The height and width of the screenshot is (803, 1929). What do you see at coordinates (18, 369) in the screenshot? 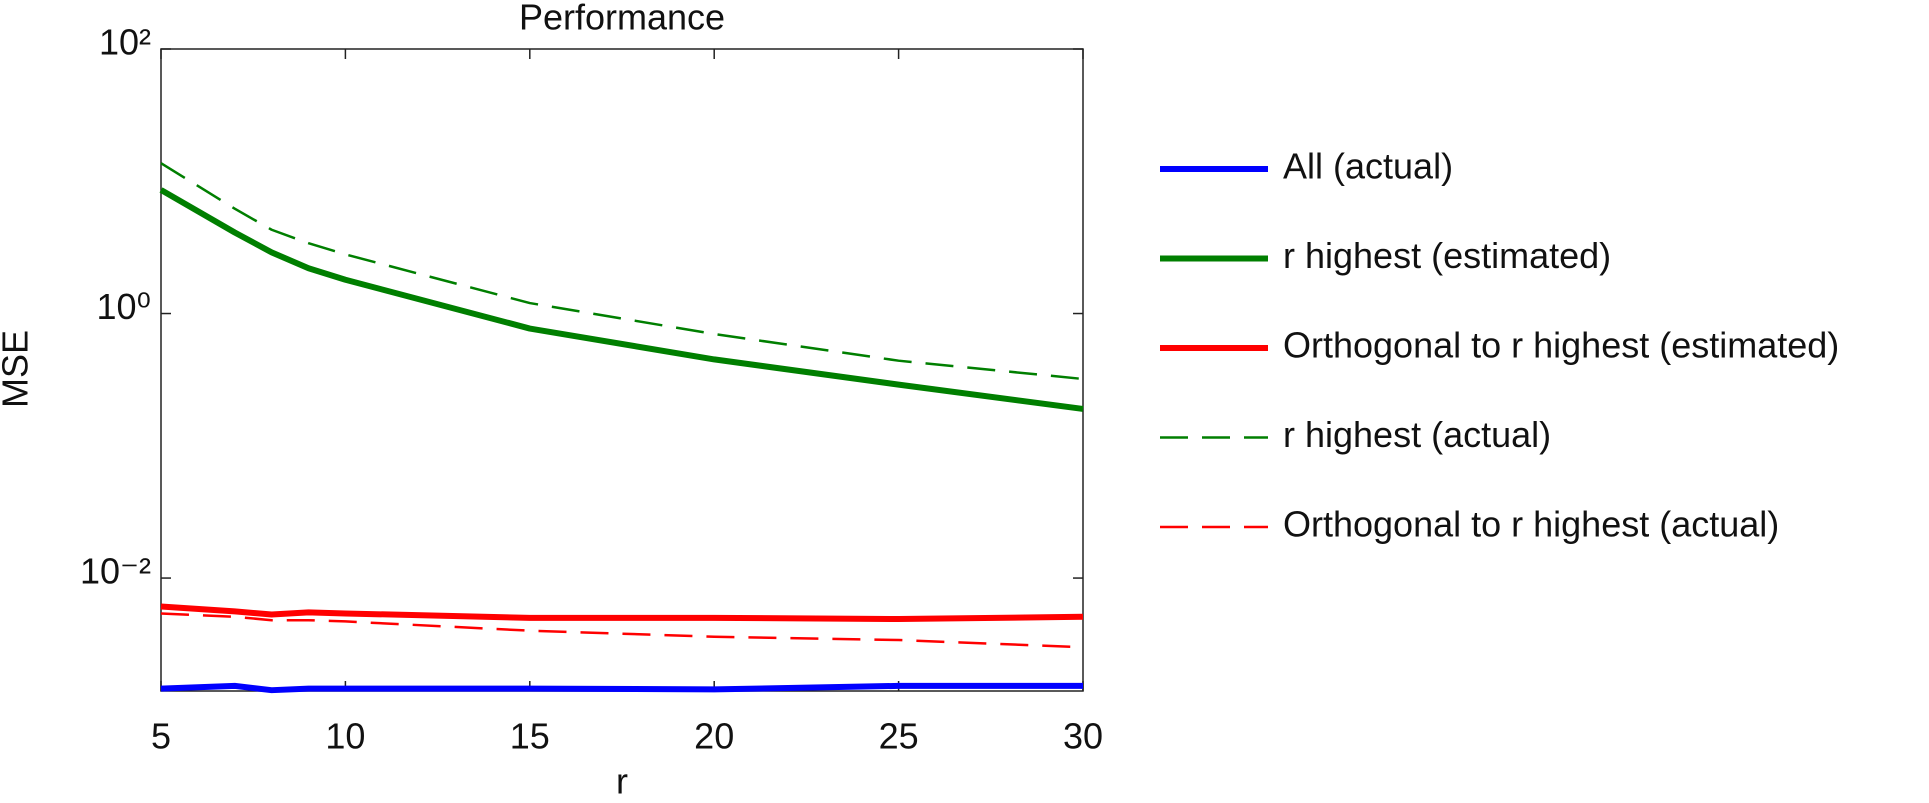
I see `y-axis-label: MSE` at bounding box center [18, 369].